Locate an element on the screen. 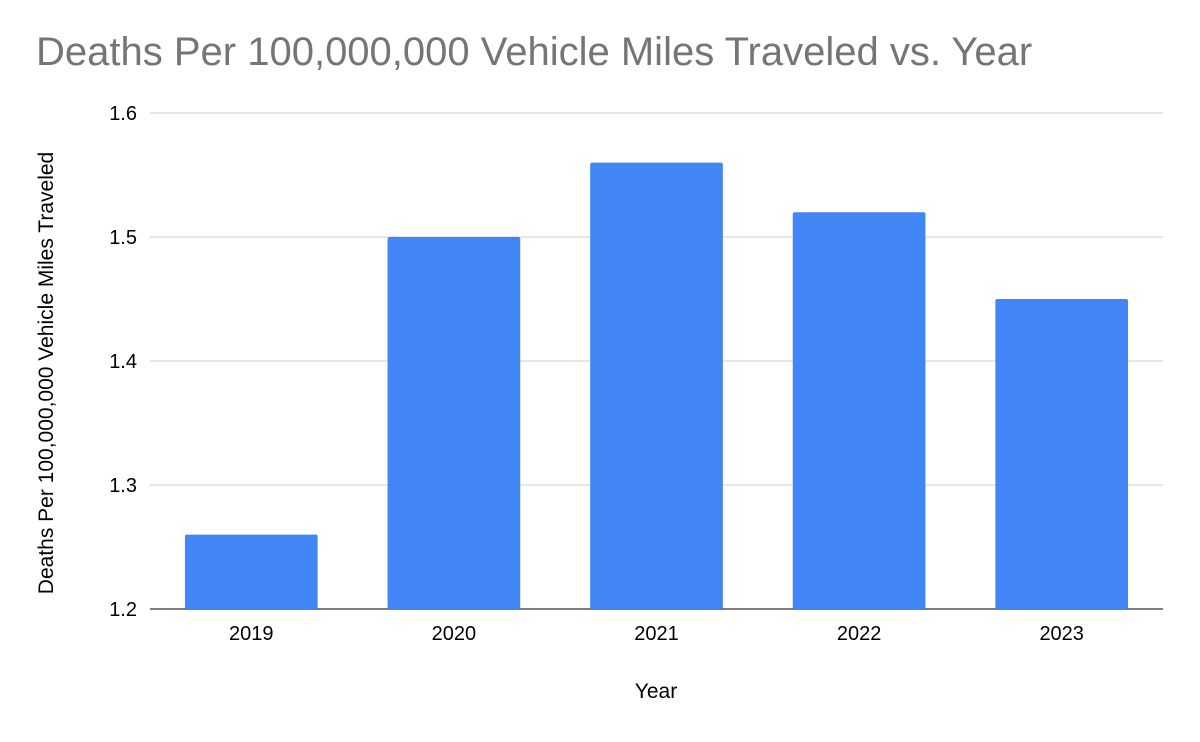 The height and width of the screenshot is (742, 1200). y-tick-label: 1.2 is located at coordinates (123, 610).